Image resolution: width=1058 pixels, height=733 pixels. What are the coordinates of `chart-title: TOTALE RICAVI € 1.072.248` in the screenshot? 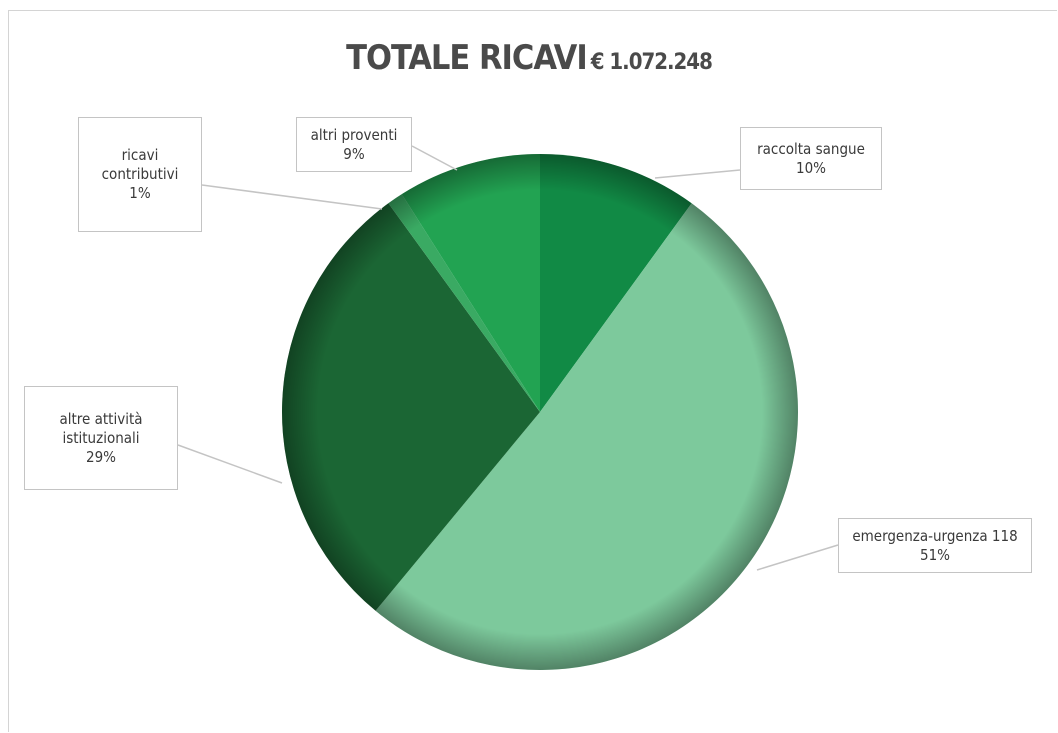 It's located at (529, 58).